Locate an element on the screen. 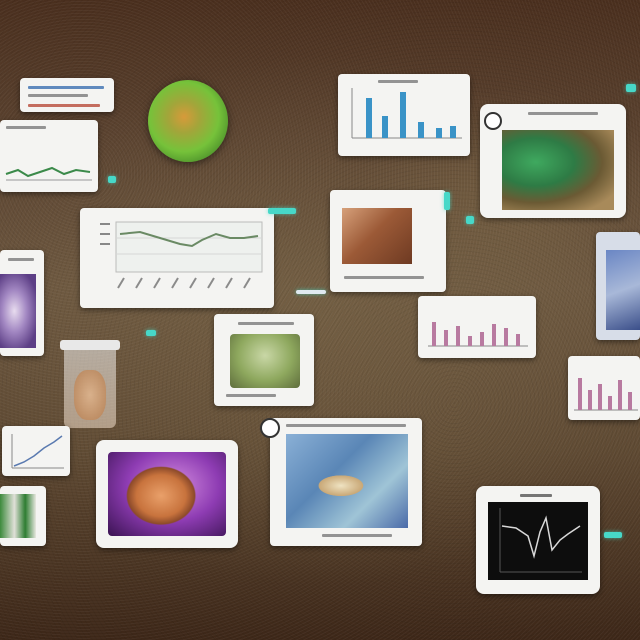  waveform-chart is located at coordinates (538, 541).